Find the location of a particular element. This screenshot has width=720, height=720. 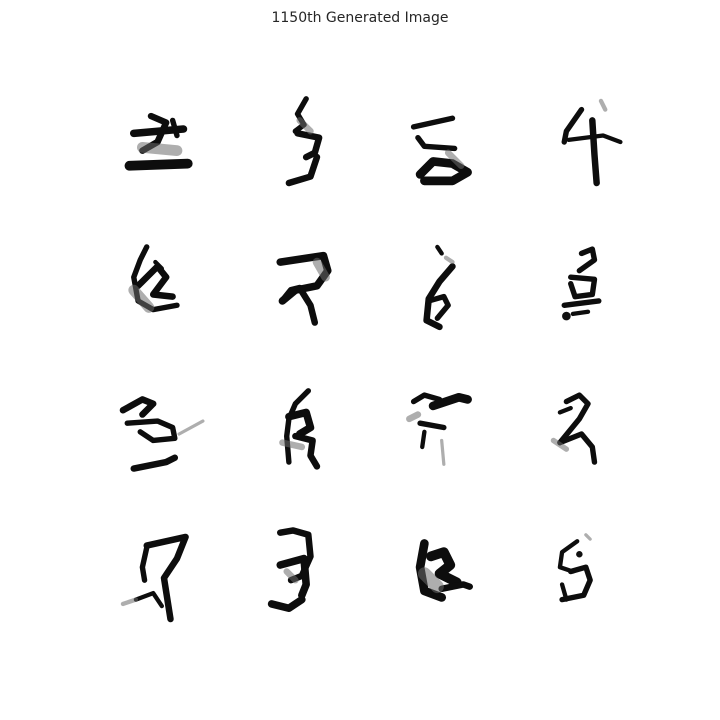

generated-image-r3c4 is located at coordinates (588, 434).